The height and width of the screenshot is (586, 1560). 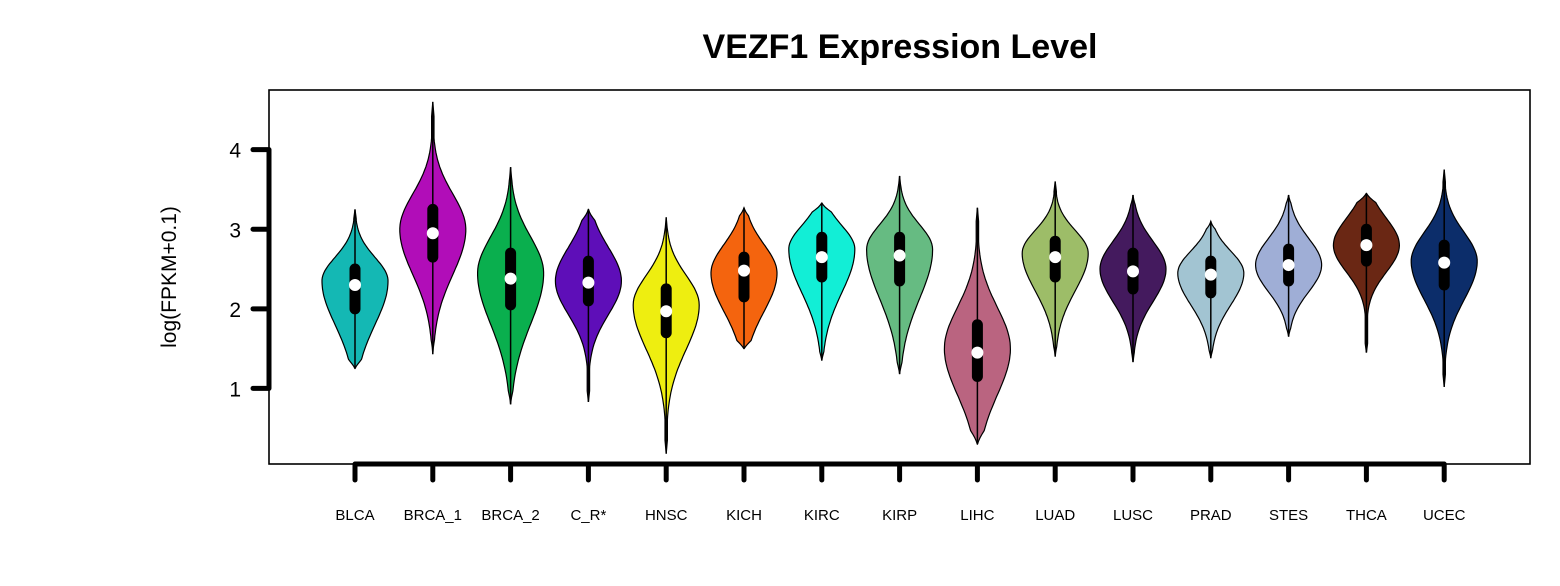 I want to click on x-tick-label: BRCA_2, so click(x=510, y=515).